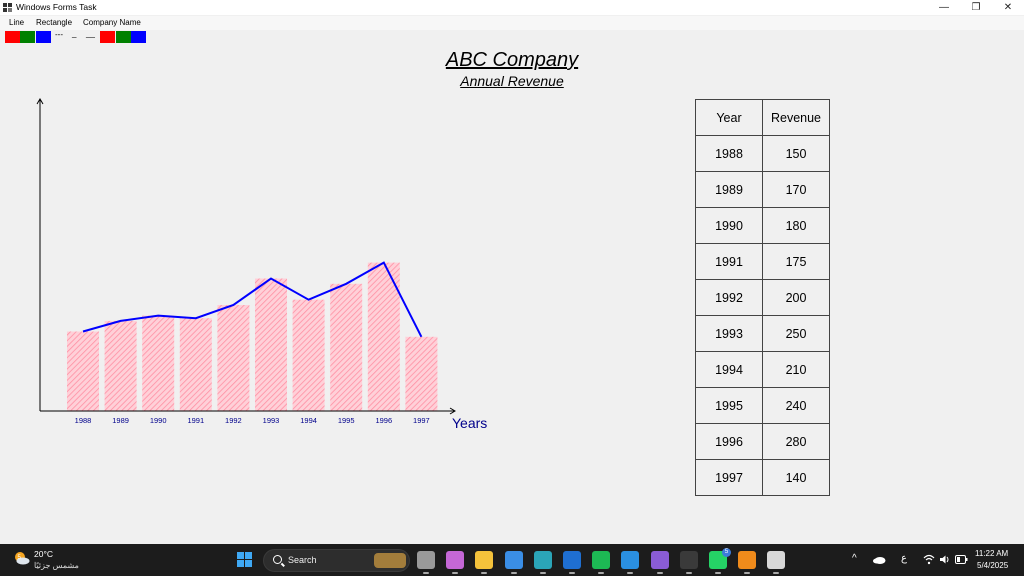  I want to click on cell-revenue: 250, so click(796, 333).